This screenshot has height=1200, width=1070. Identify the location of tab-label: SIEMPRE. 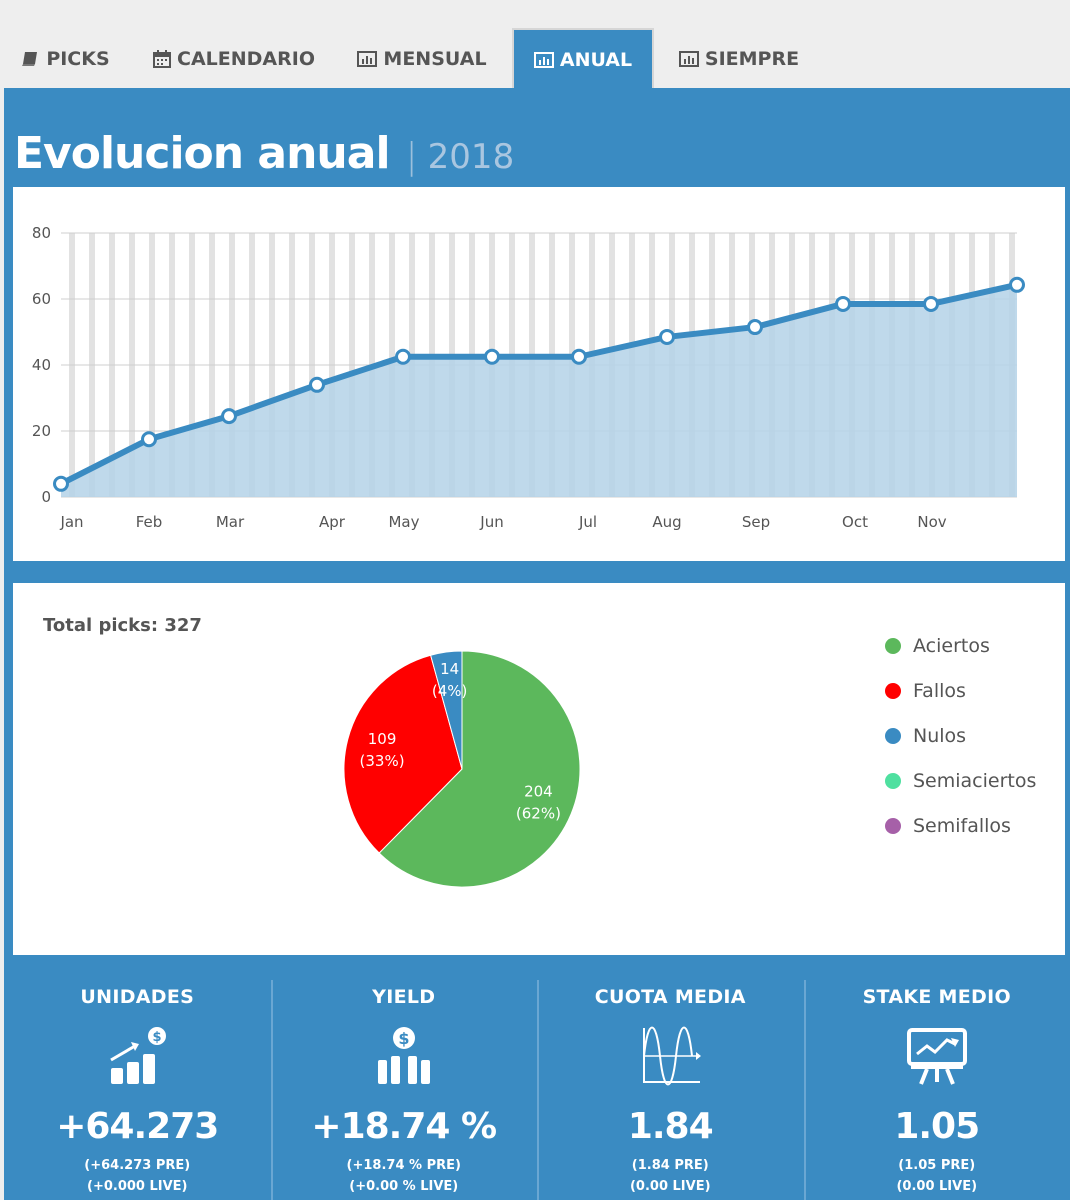
(752, 59).